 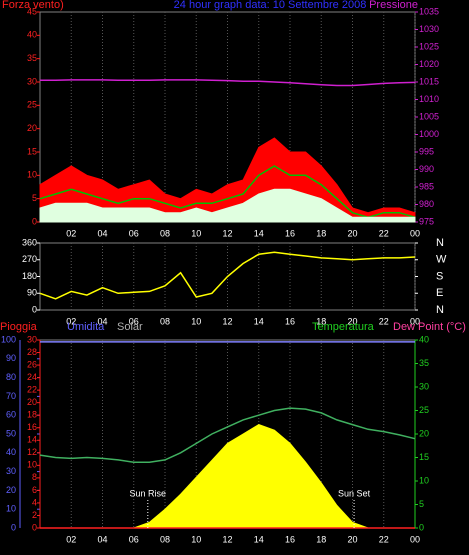 What do you see at coordinates (32, 440) in the screenshot?
I see `y3-tick-label: 14` at bounding box center [32, 440].